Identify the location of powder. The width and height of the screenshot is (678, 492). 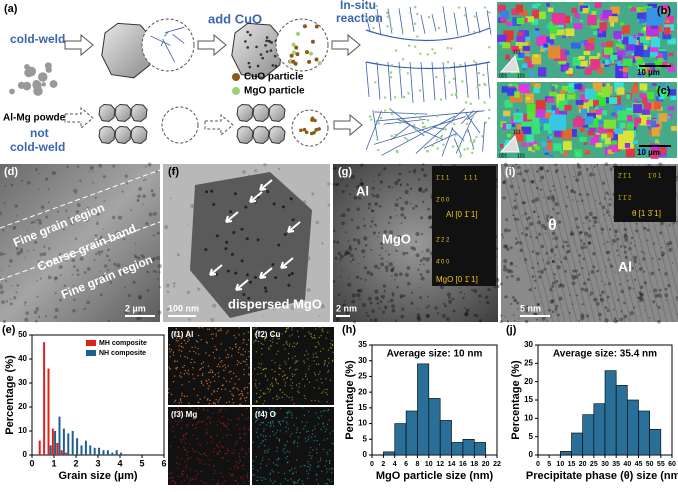
(53, 84).